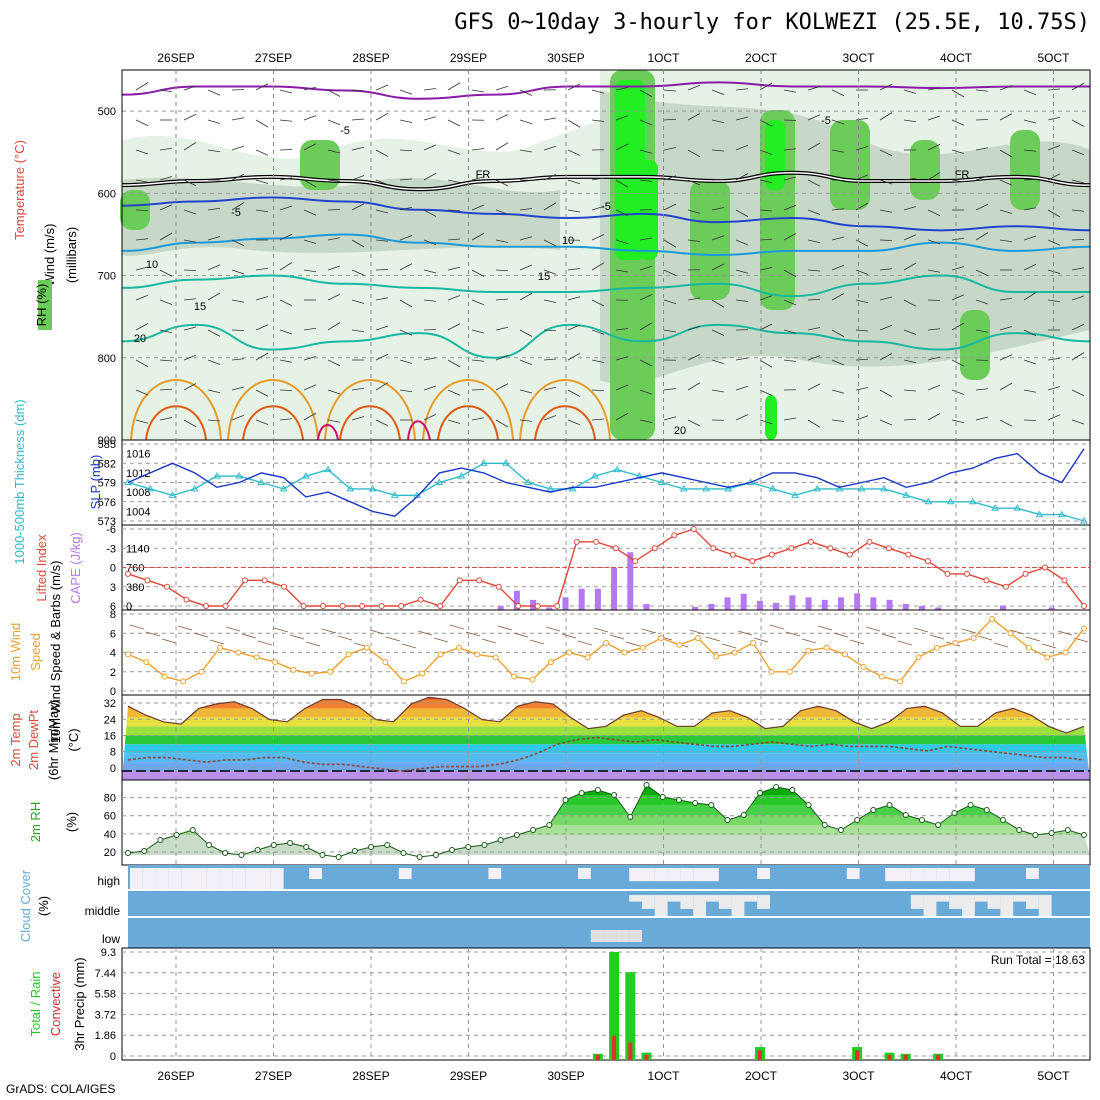 The width and height of the screenshot is (1100, 1100). What do you see at coordinates (107, 441) in the screenshot?
I see `pressure-tick-label: 900` at bounding box center [107, 441].